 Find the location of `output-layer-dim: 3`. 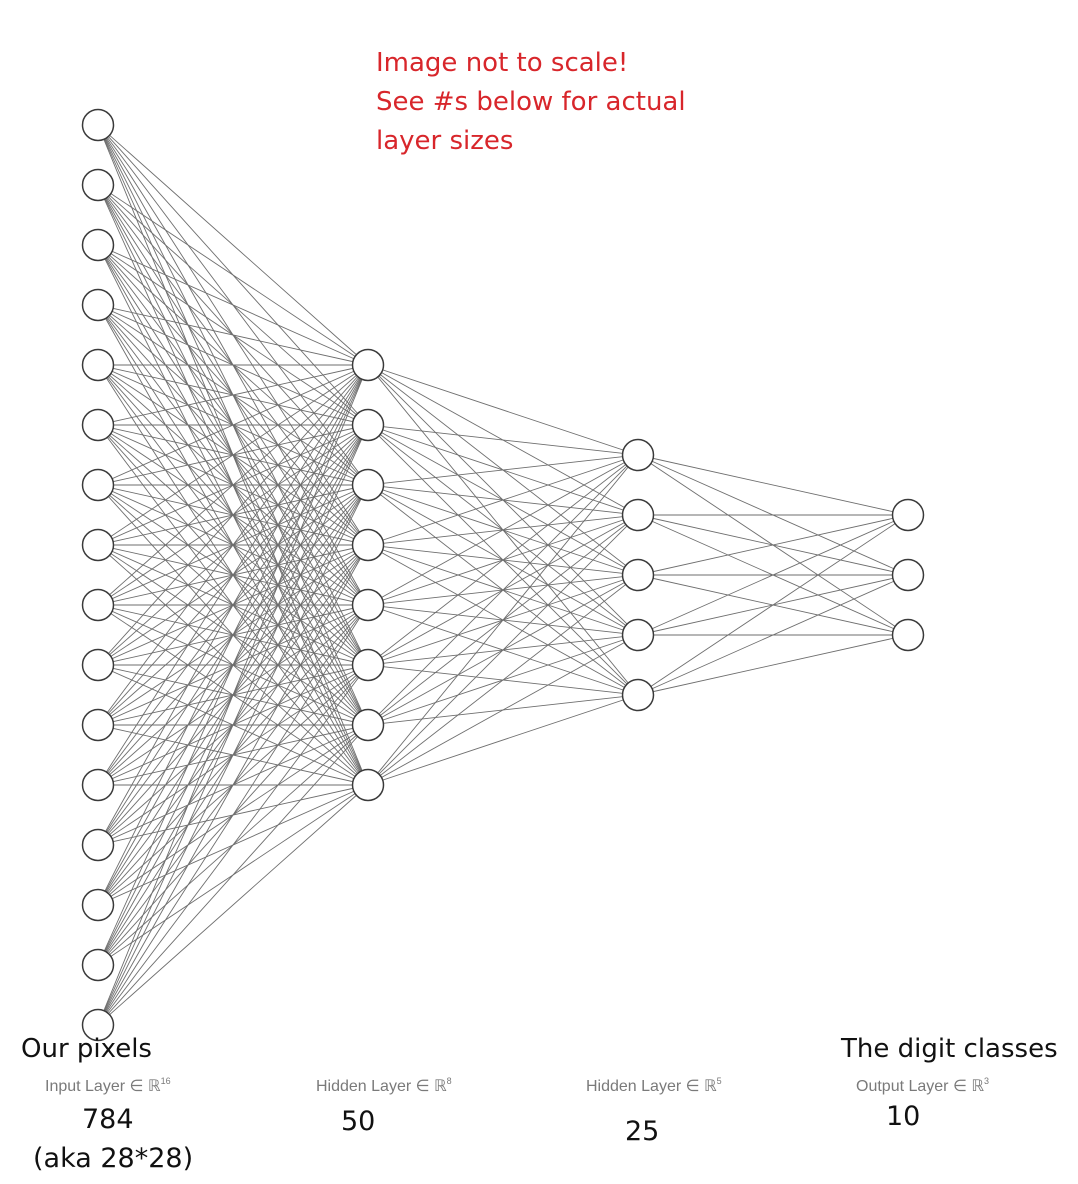

output-layer-dim: 3 is located at coordinates (987, 1081).